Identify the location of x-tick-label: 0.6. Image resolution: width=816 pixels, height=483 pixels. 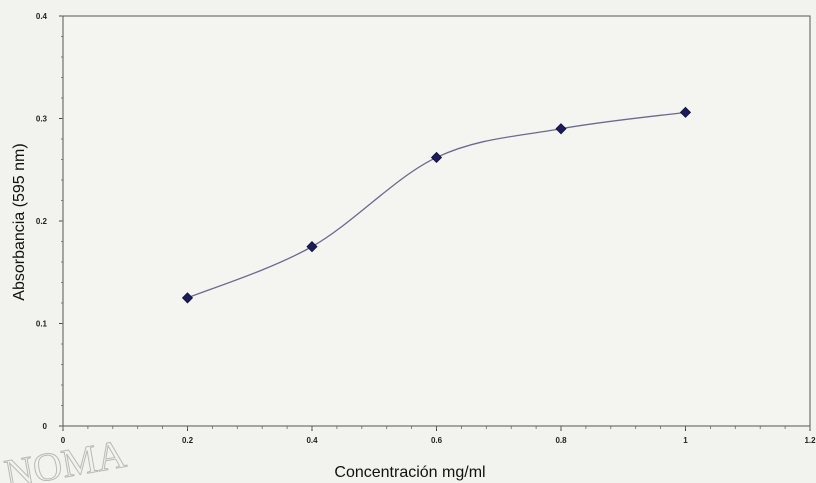
(437, 440).